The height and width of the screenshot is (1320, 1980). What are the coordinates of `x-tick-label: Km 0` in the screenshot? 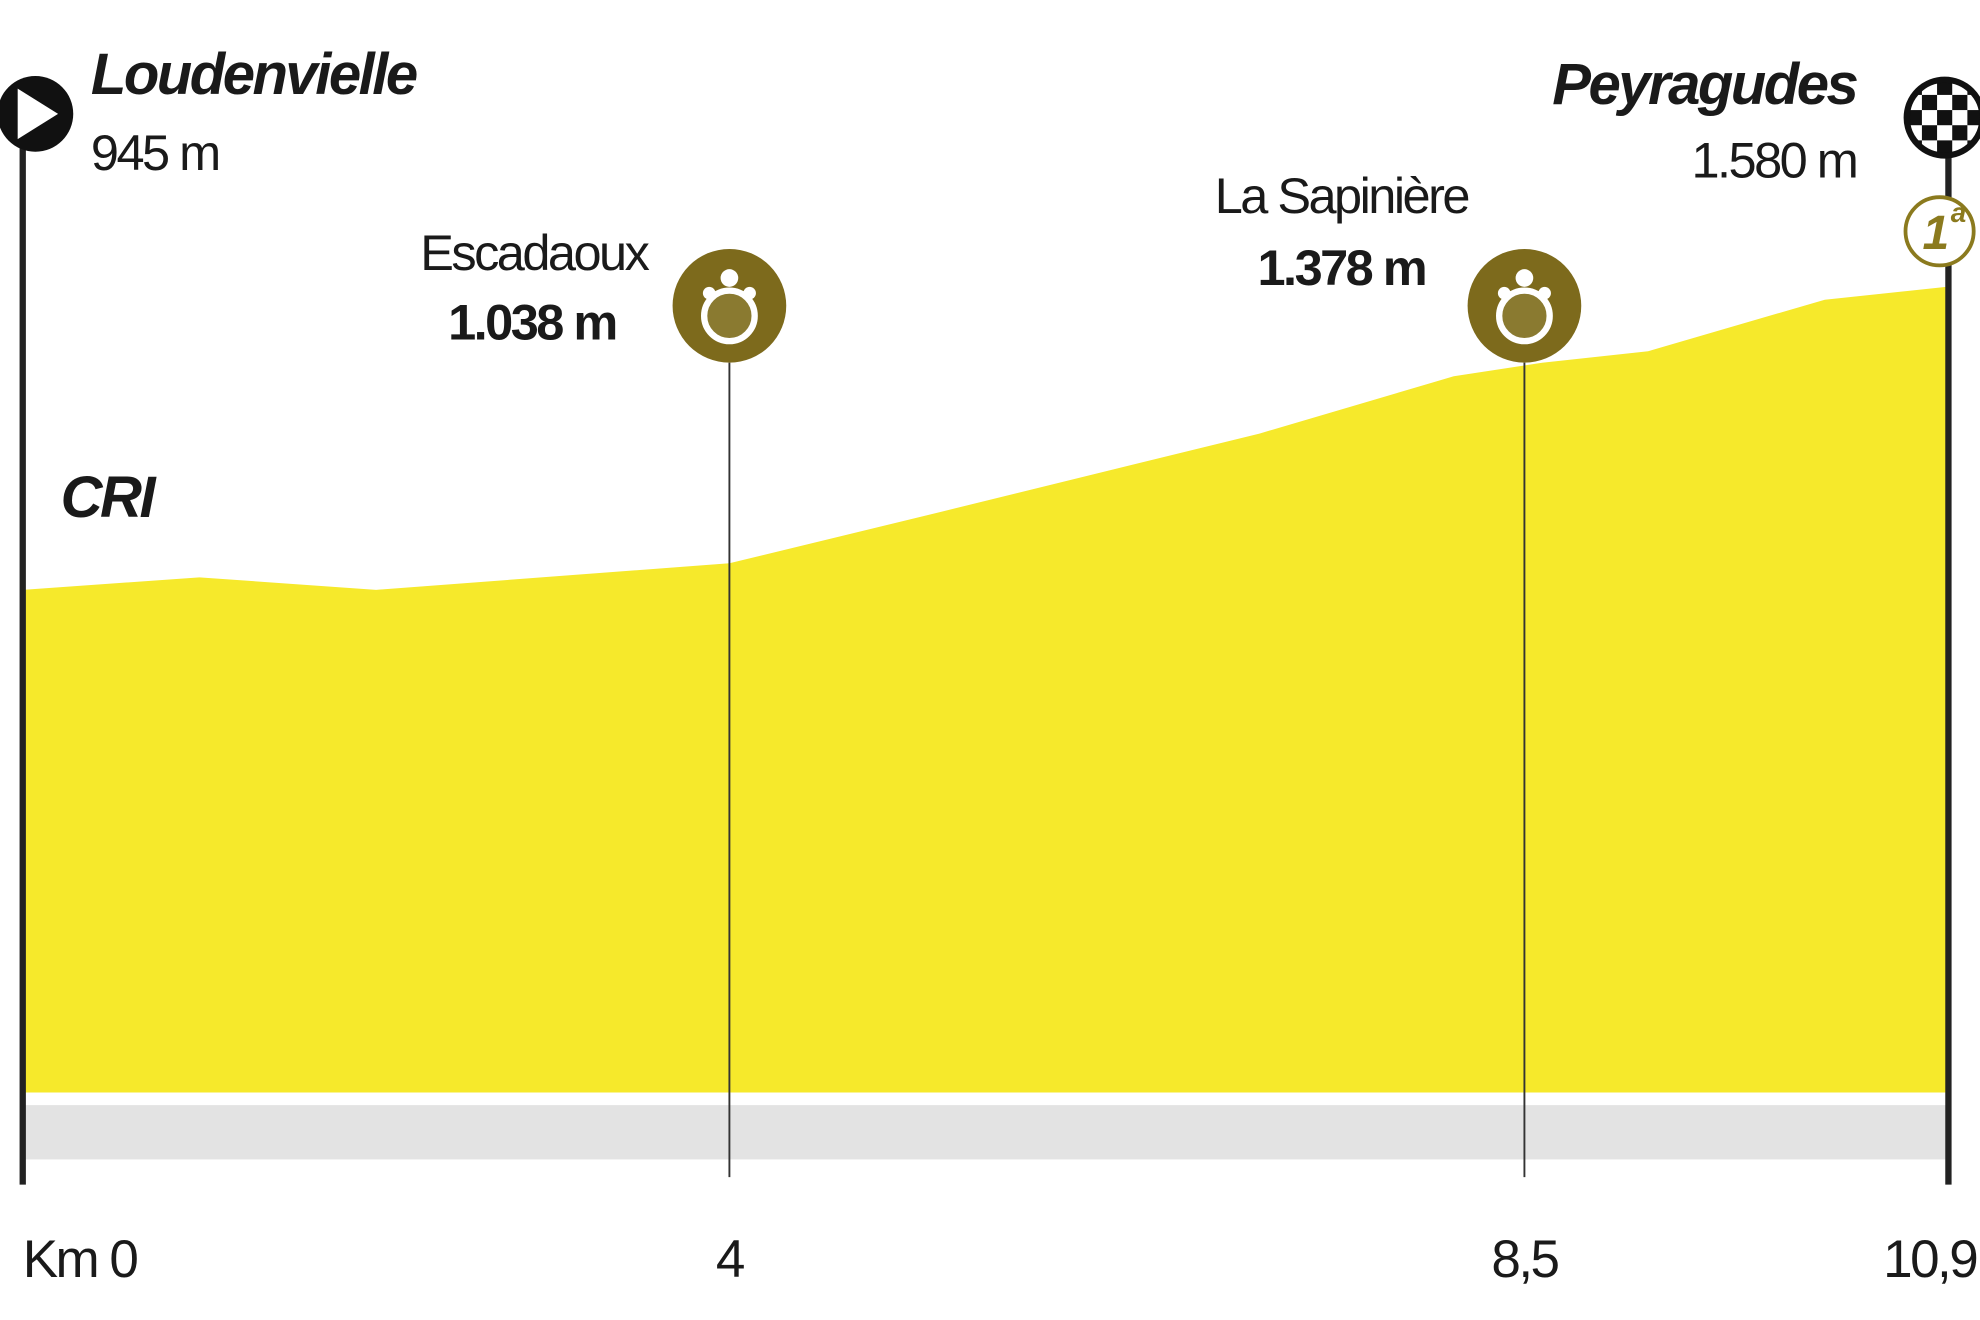 It's located at (80, 1259).